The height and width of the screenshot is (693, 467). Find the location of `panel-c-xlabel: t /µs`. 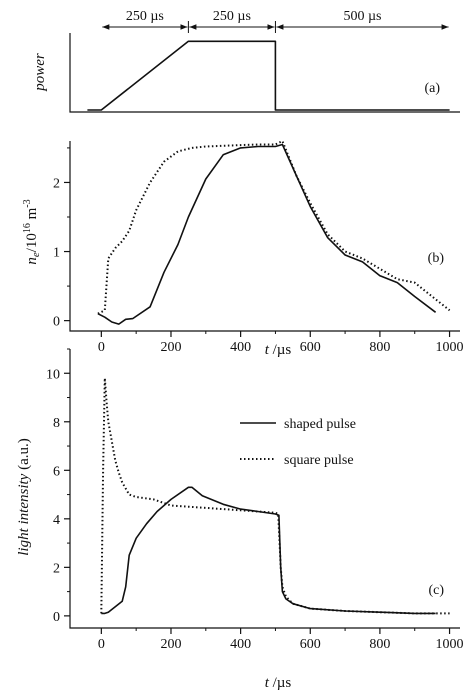

panel-c-xlabel: t /µs is located at coordinates (278, 683).